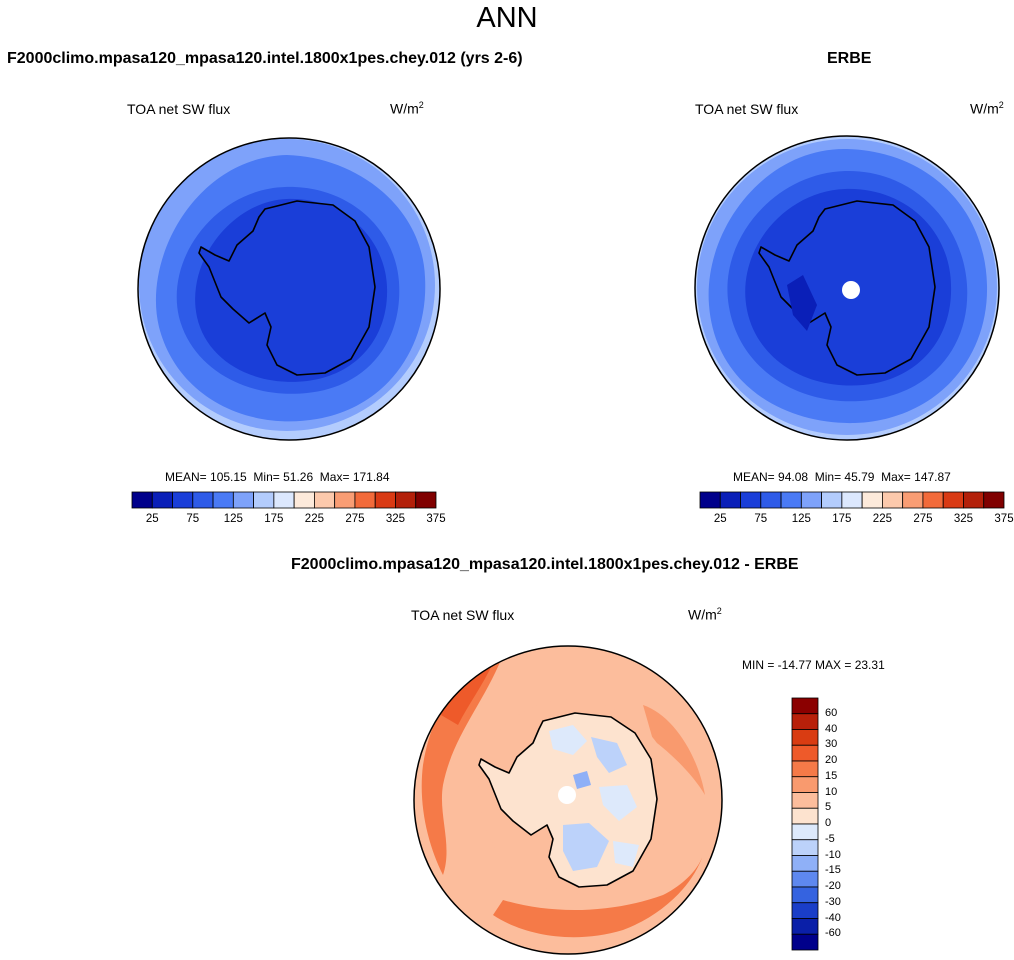  What do you see at coordinates (828, 807) in the screenshot?
I see `diff-colorbar-tick-label: 5` at bounding box center [828, 807].